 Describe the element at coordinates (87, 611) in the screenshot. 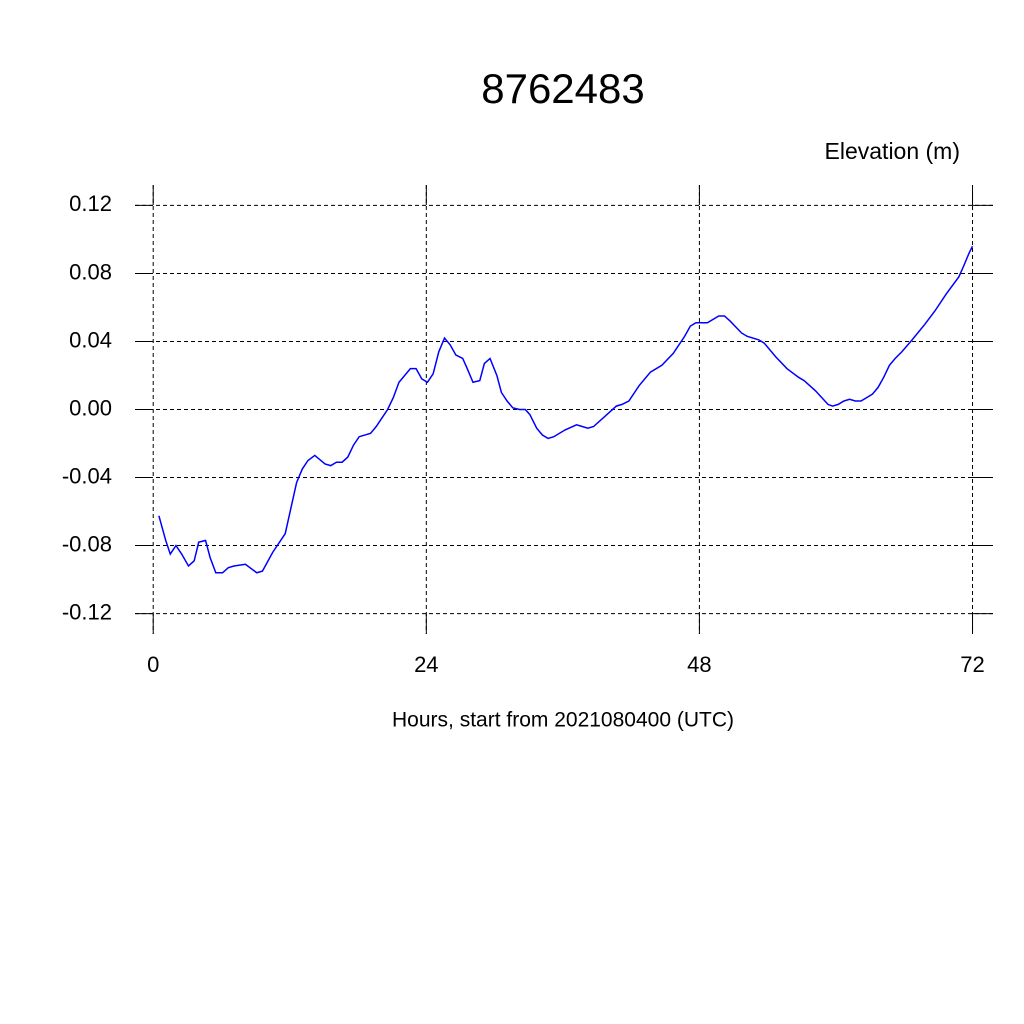

I see `y-tick-label: -0.12` at that location.